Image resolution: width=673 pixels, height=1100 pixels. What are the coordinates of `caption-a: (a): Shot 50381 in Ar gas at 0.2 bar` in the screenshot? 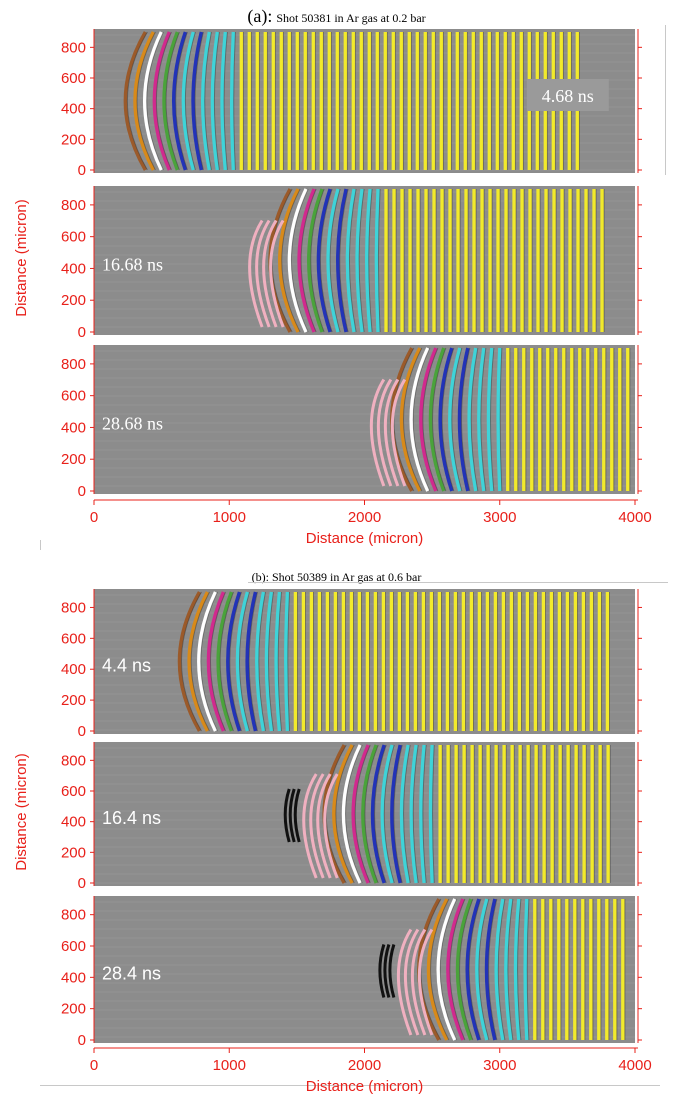 It's located at (336, 16).